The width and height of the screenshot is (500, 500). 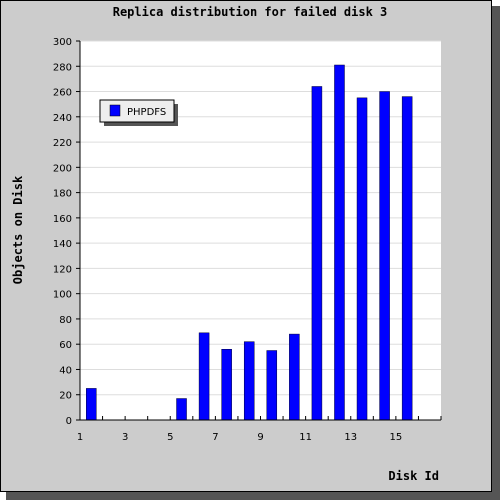 I want to click on x-tick-label: 13, so click(x=350, y=437).